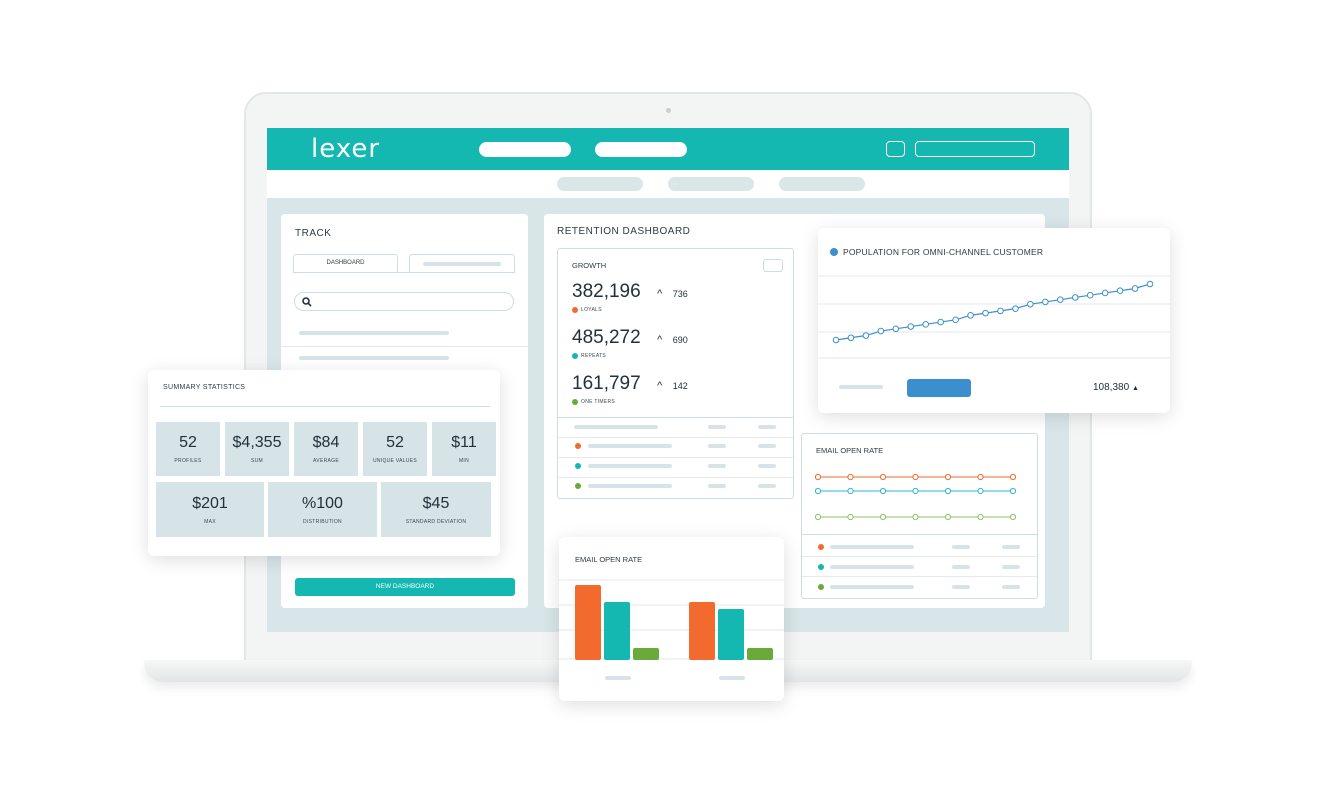 This screenshot has height=800, width=1333. I want to click on stat-caption: PROFILES, so click(188, 461).